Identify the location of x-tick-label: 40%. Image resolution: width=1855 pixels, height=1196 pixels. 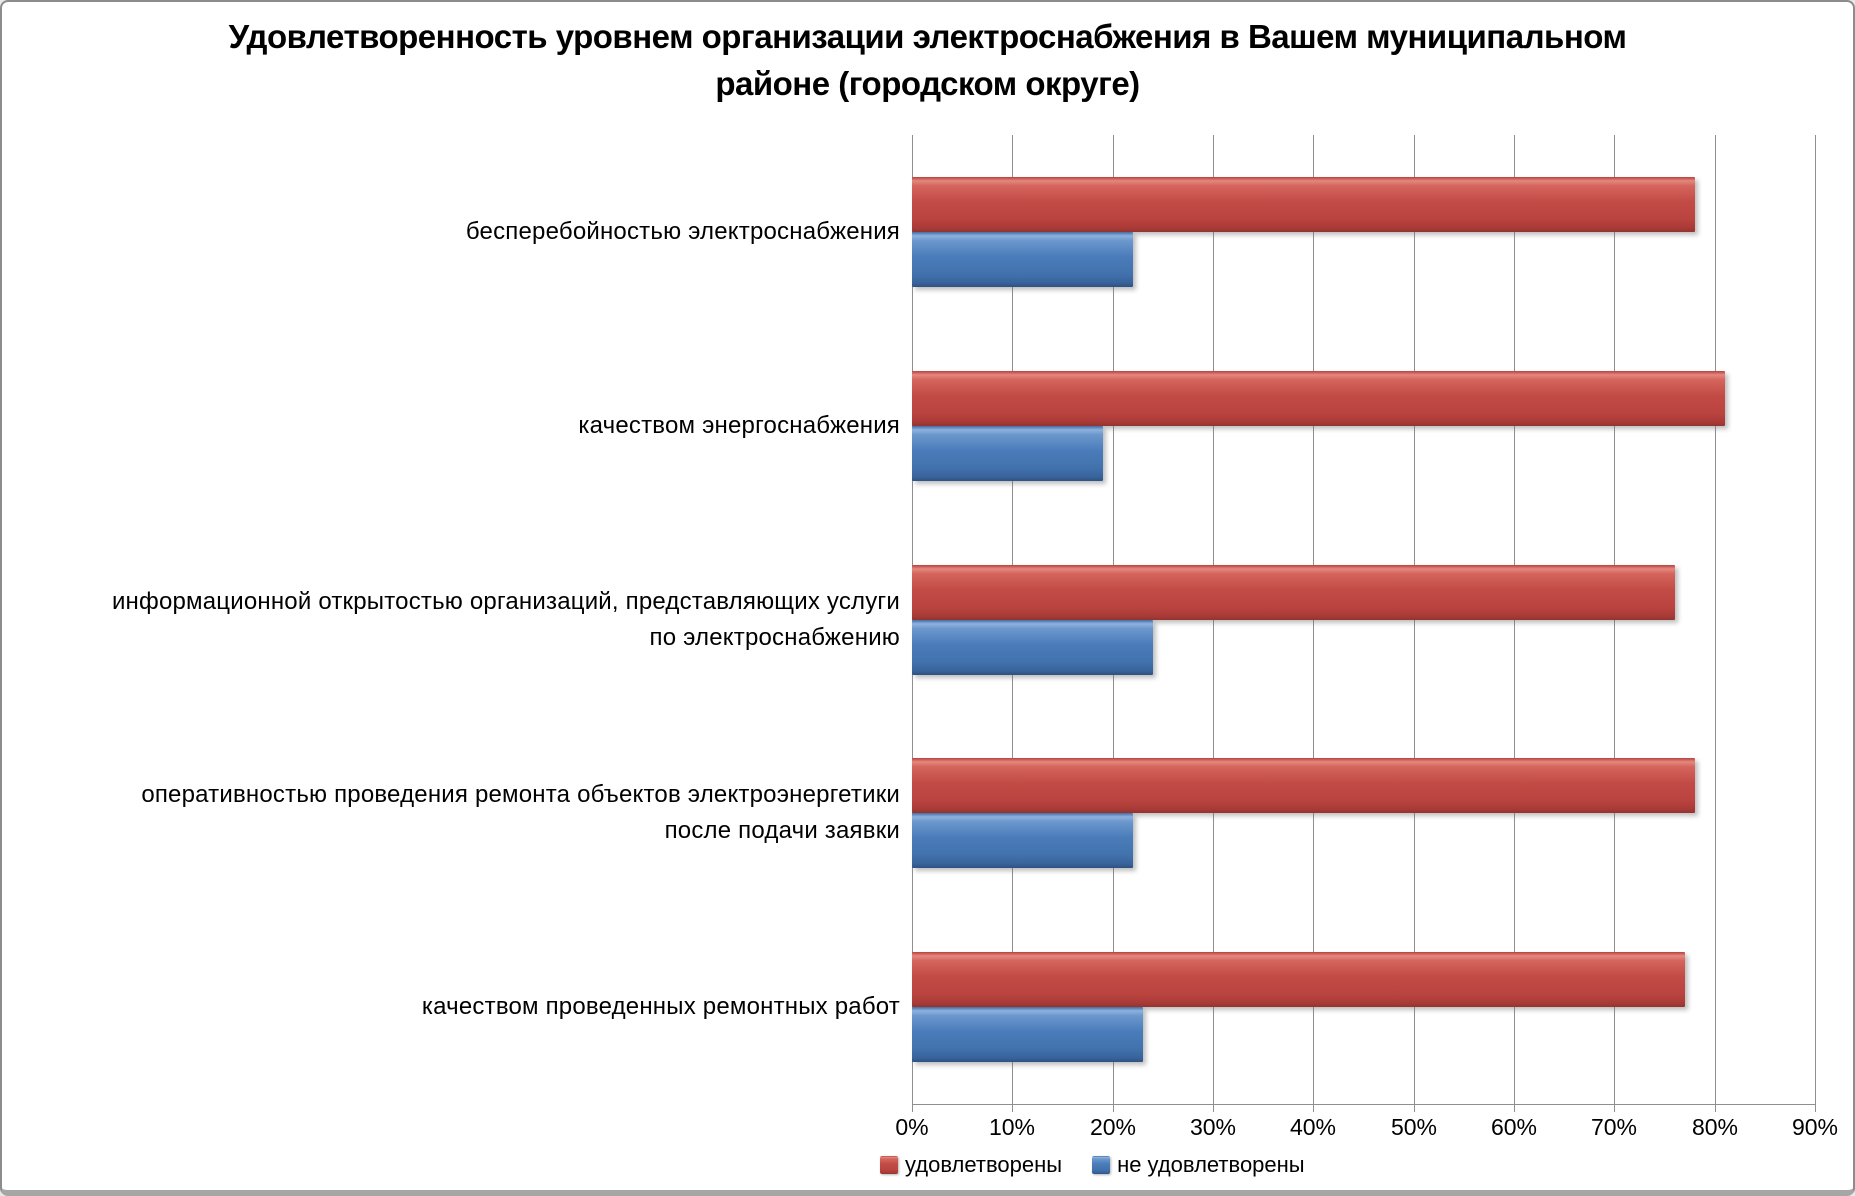
(1313, 1127).